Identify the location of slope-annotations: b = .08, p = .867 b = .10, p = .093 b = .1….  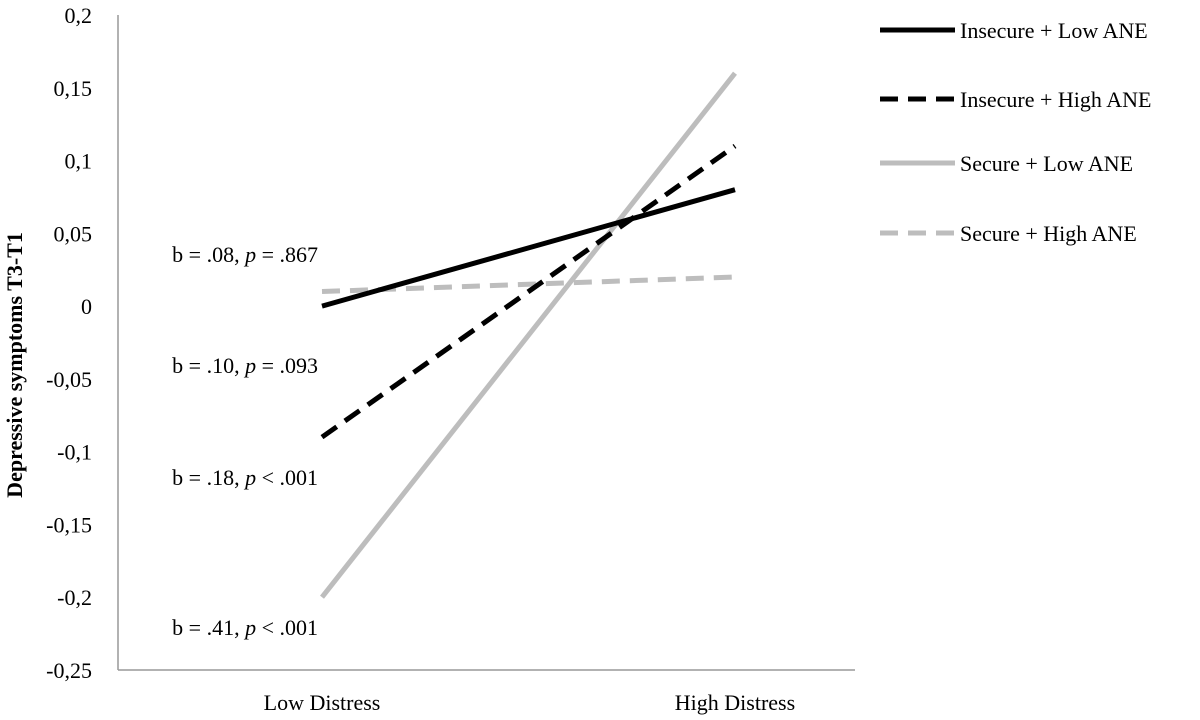
(245, 441).